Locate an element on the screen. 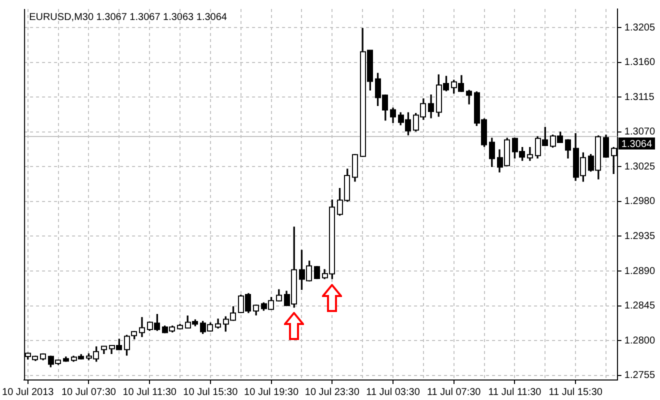 Image resolution: width=660 pixels, height=400 pixels. x-tick-label: 10 Jul 19:30 is located at coordinates (271, 392).